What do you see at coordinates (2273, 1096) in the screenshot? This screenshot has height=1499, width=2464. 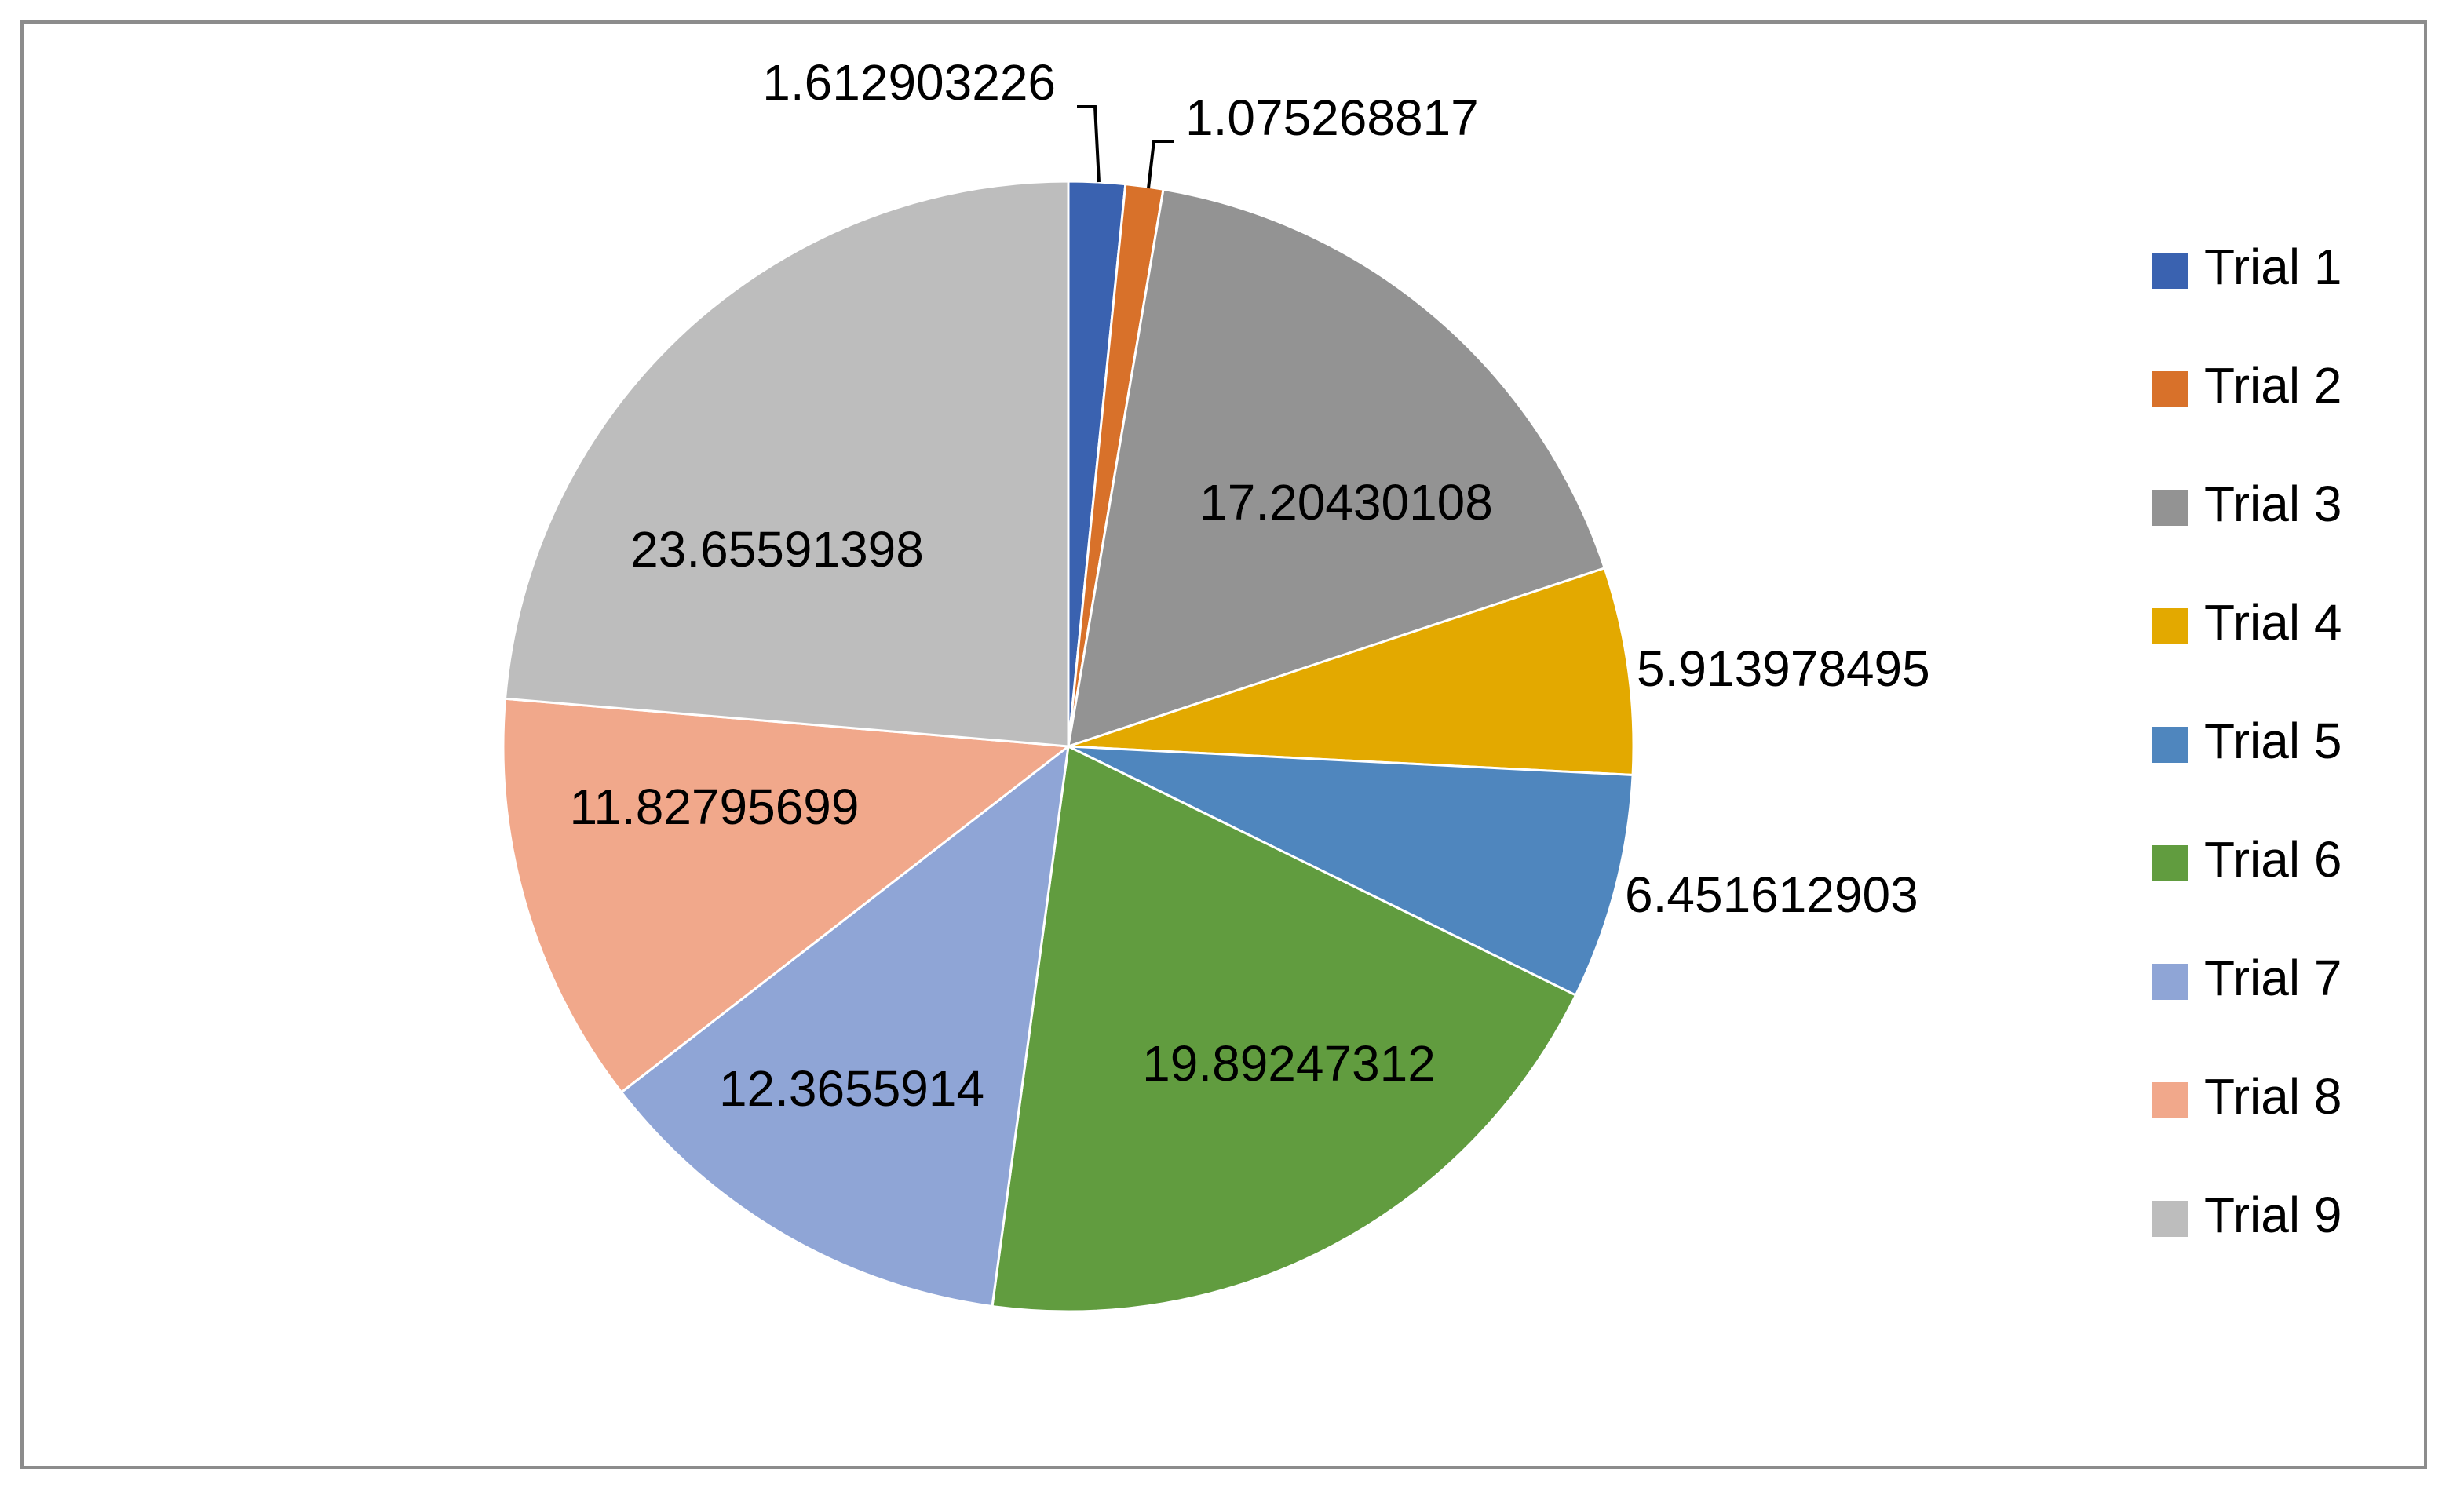 I see `legend-label-8: Trial 8` at bounding box center [2273, 1096].